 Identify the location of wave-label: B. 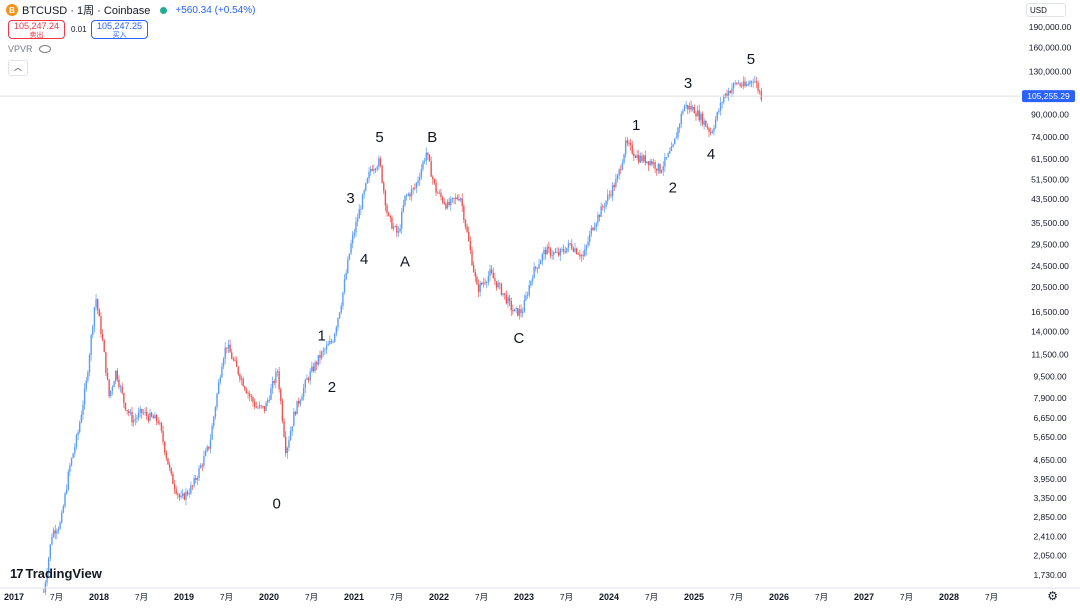
(432, 137).